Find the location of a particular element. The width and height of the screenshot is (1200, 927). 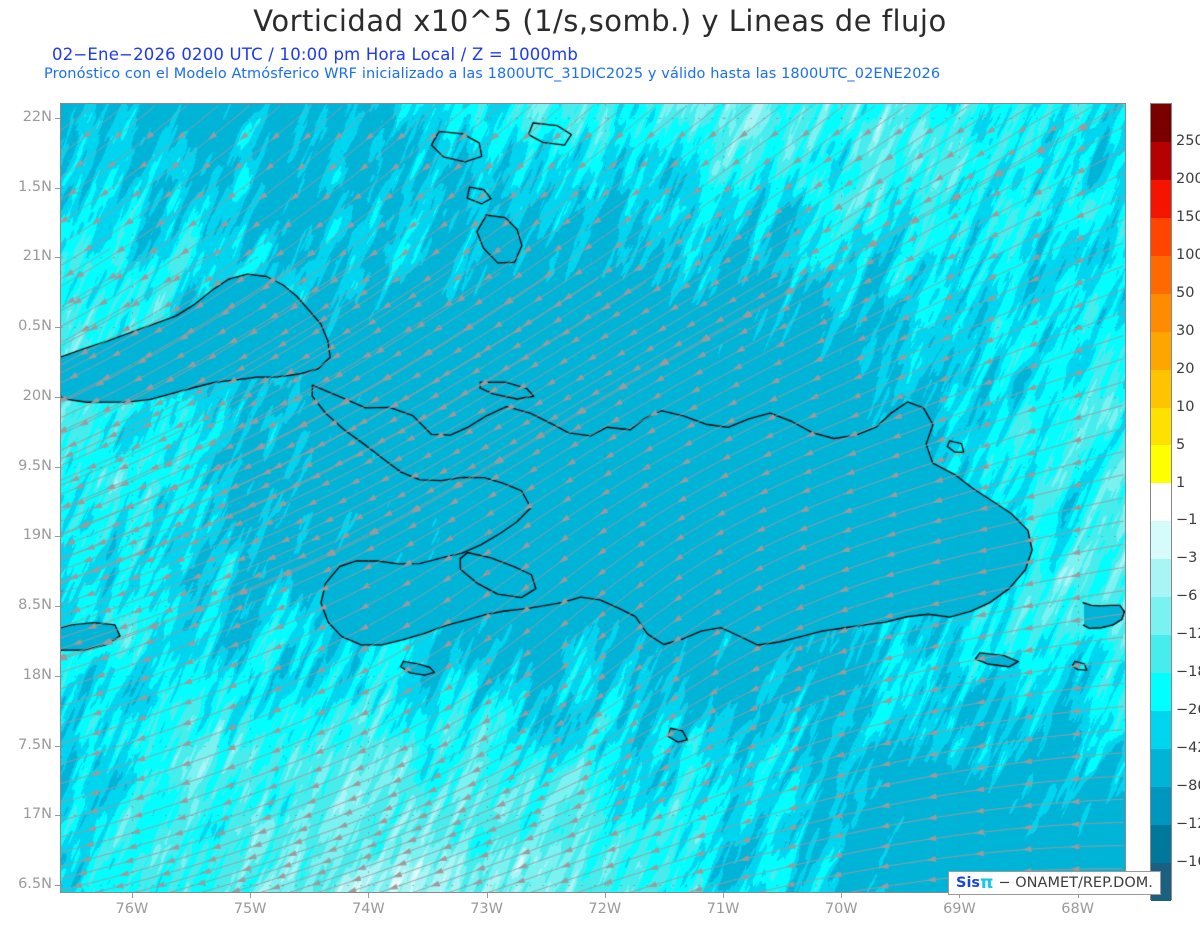

y-axis-tick-label: 7.5N is located at coordinates (35, 744).